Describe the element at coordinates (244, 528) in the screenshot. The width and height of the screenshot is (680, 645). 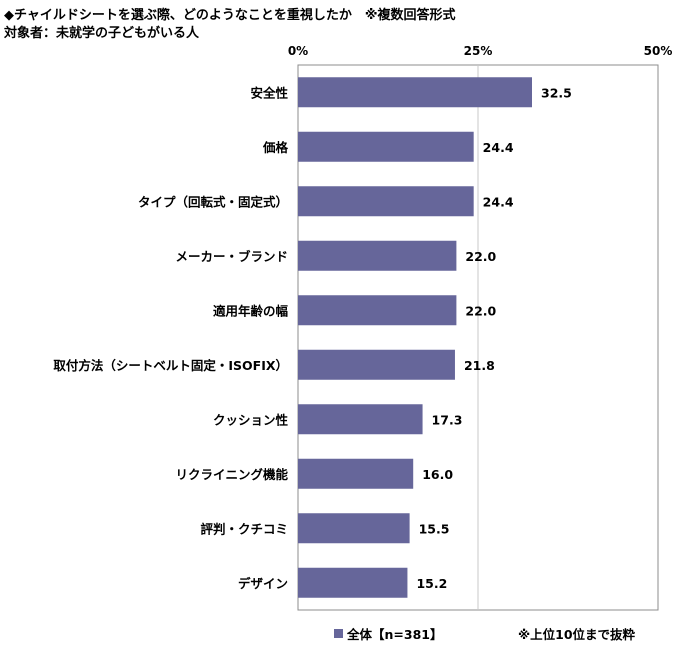
I see `category-label: 評判・クチコミ` at that location.